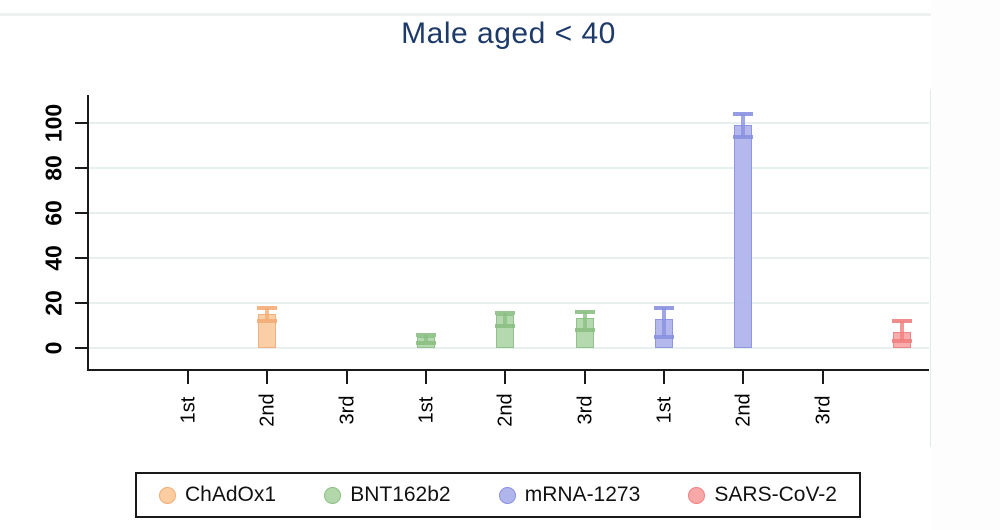  I want to click on legend-item-mrna1273: mRNA-1273, so click(569, 495).